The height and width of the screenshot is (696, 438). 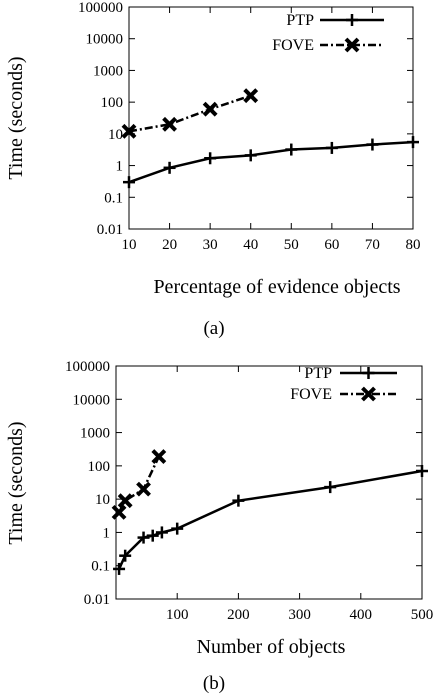 What do you see at coordinates (213, 328) in the screenshot?
I see `caption: (a)` at bounding box center [213, 328].